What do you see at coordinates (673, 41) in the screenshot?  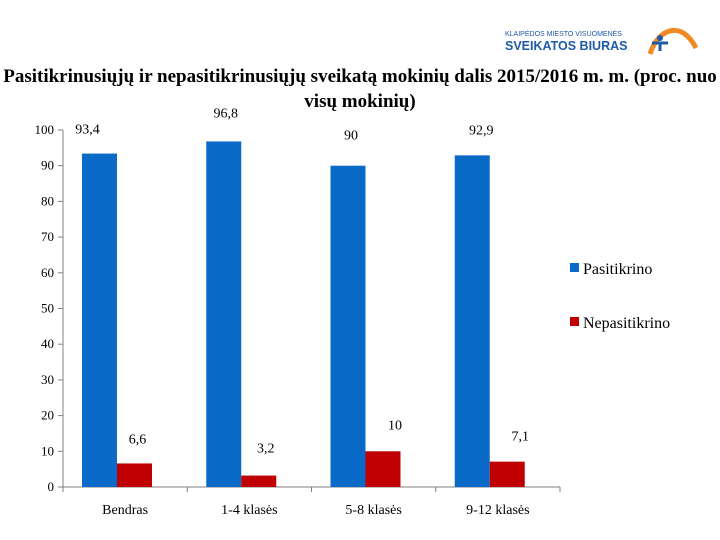 I see `logo-swoosh` at bounding box center [673, 41].